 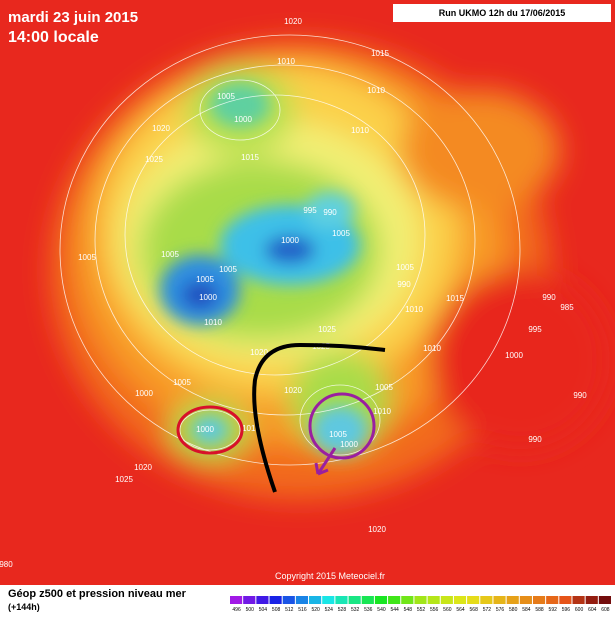 I want to click on scale-label: 536, so click(x=368, y=610).